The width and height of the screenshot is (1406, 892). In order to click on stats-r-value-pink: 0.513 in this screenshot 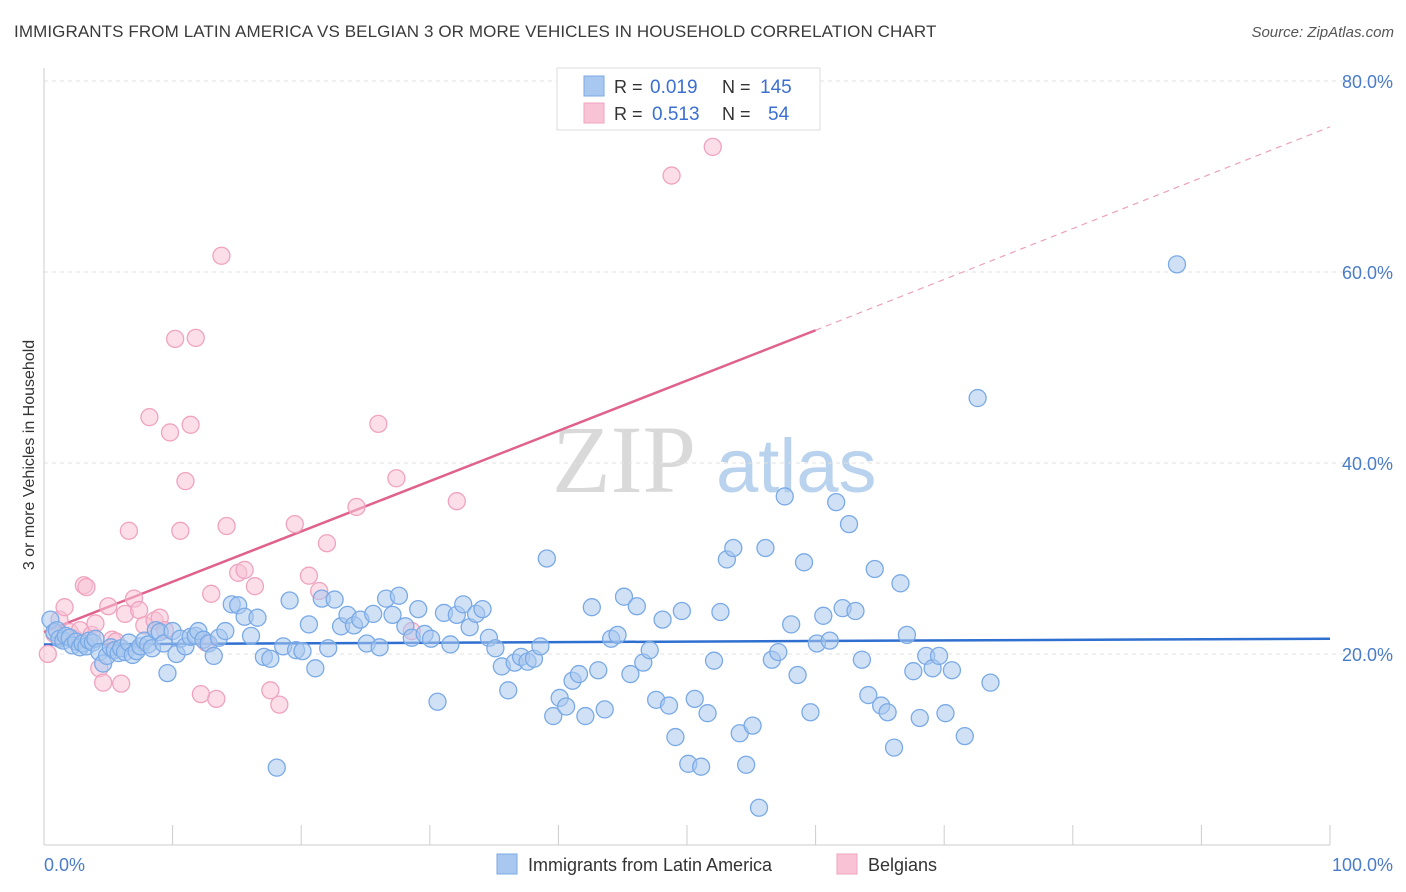, I will do `click(676, 114)`.